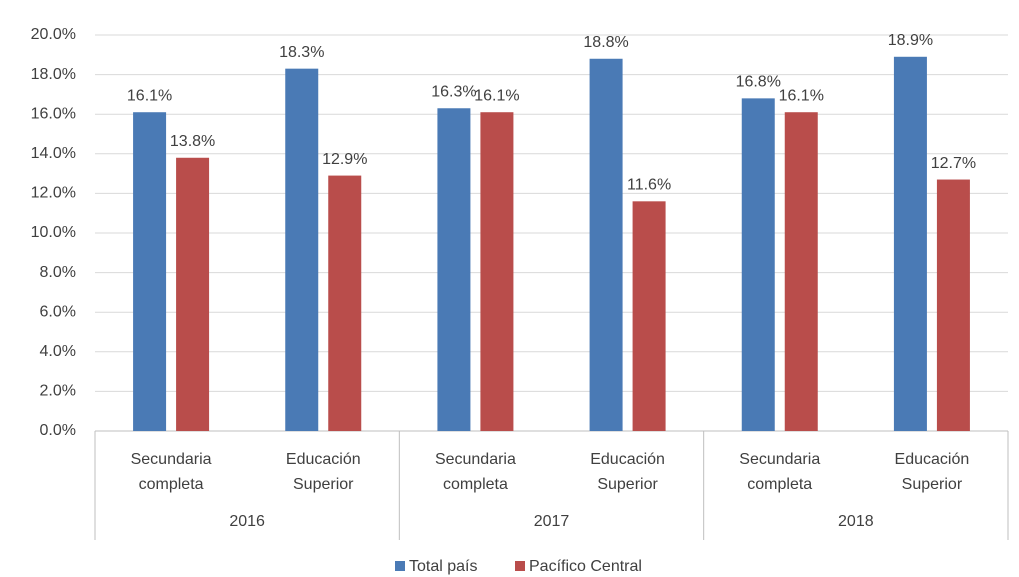  I want to click on data-label: 12.9%, so click(344, 159).